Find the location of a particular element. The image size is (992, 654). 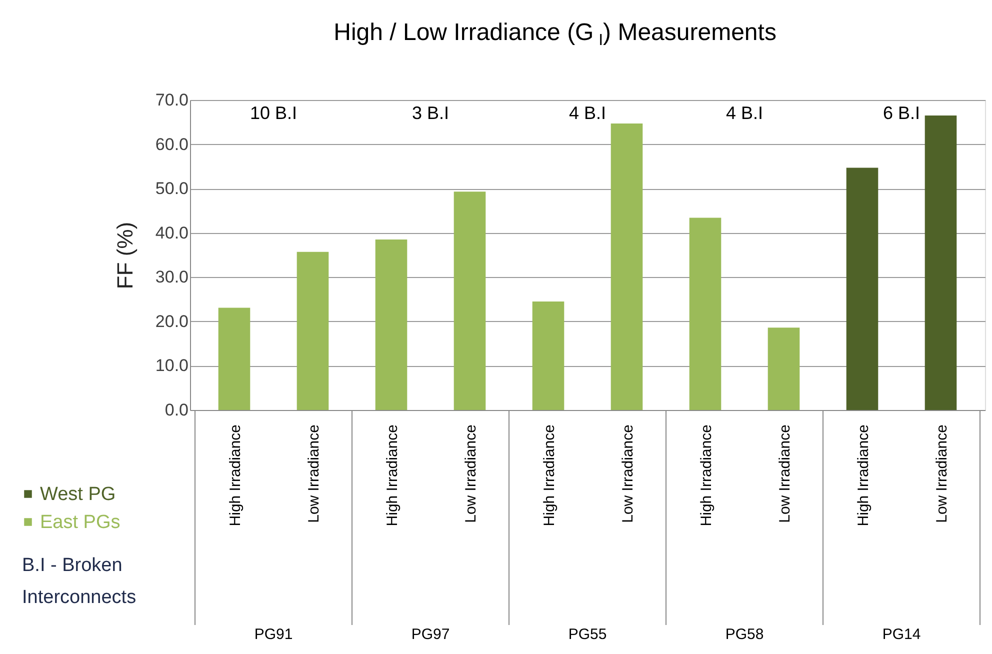

legend-label: East PGs is located at coordinates (80, 522).